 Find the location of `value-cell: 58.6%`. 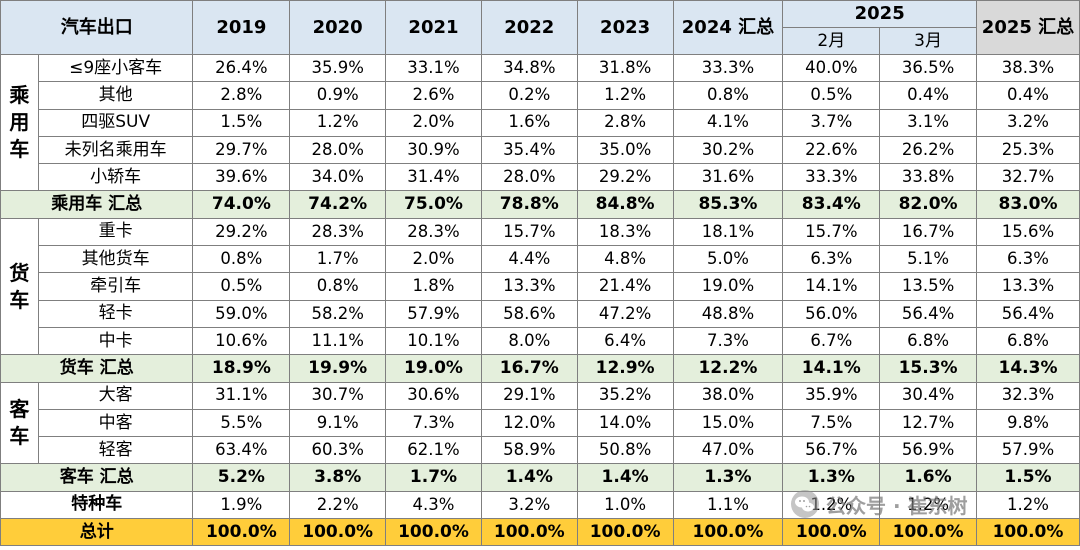

value-cell: 58.6% is located at coordinates (529, 313).